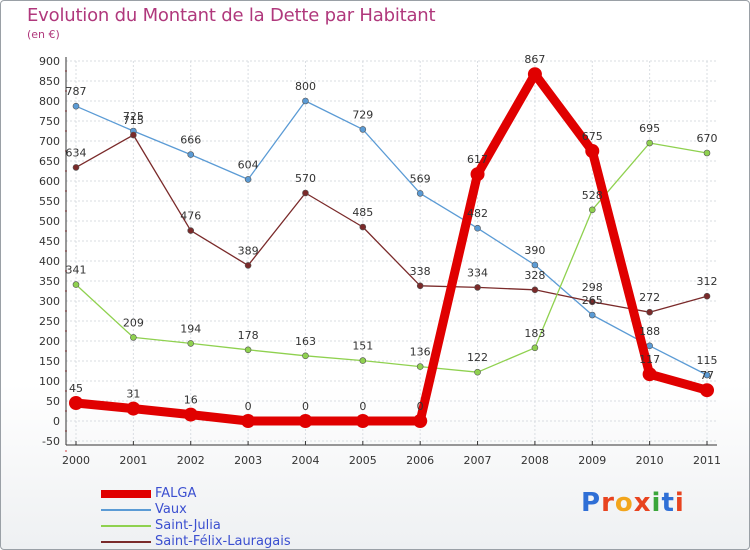 The height and width of the screenshot is (550, 750). Describe the element at coordinates (190, 328) in the screenshot. I see `data-label-saint-julia: 194` at that location.